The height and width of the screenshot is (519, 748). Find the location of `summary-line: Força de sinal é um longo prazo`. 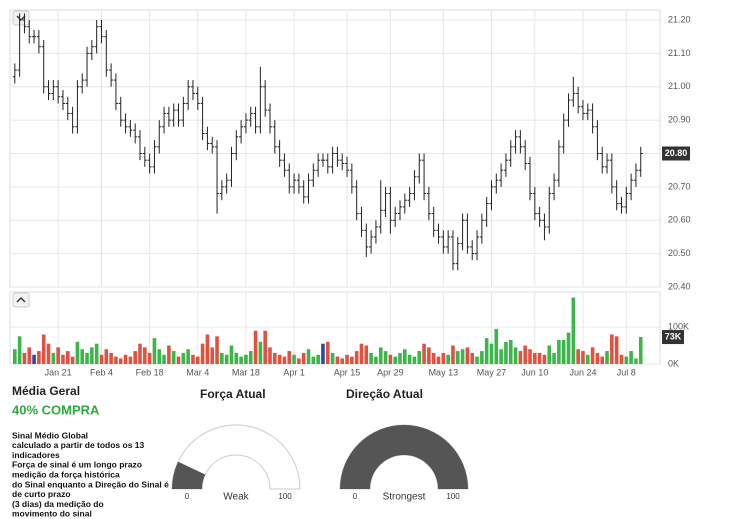

summary-line: Força de sinal é um longo prazo is located at coordinates (77, 465).